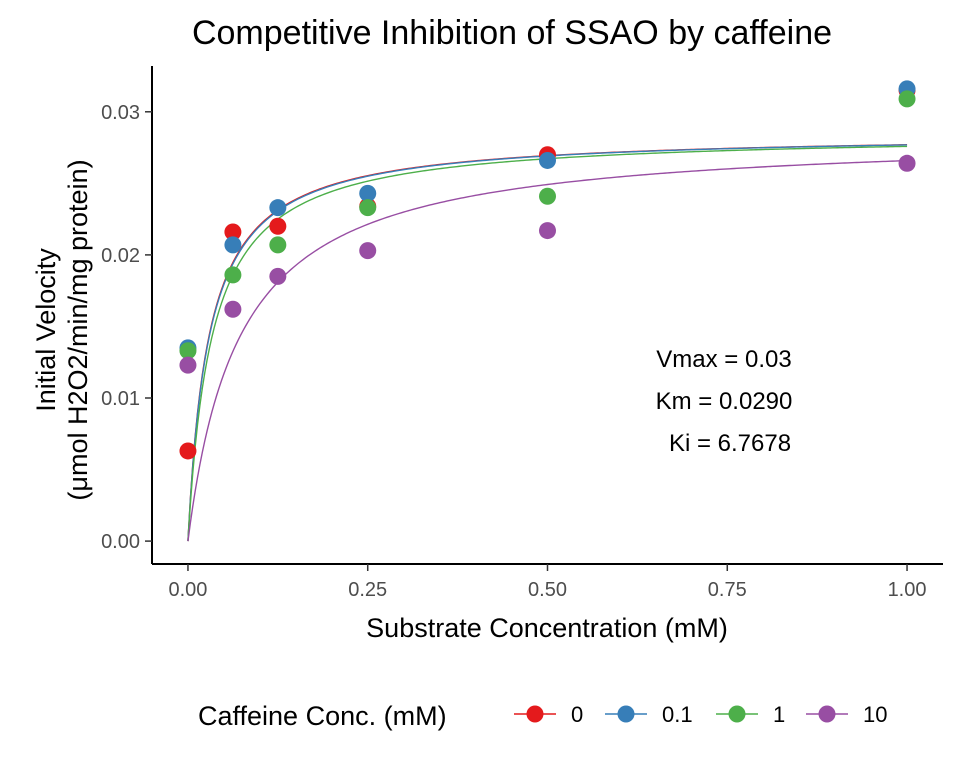  What do you see at coordinates (677, 714) in the screenshot?
I see `legend-label: 0.1` at bounding box center [677, 714].